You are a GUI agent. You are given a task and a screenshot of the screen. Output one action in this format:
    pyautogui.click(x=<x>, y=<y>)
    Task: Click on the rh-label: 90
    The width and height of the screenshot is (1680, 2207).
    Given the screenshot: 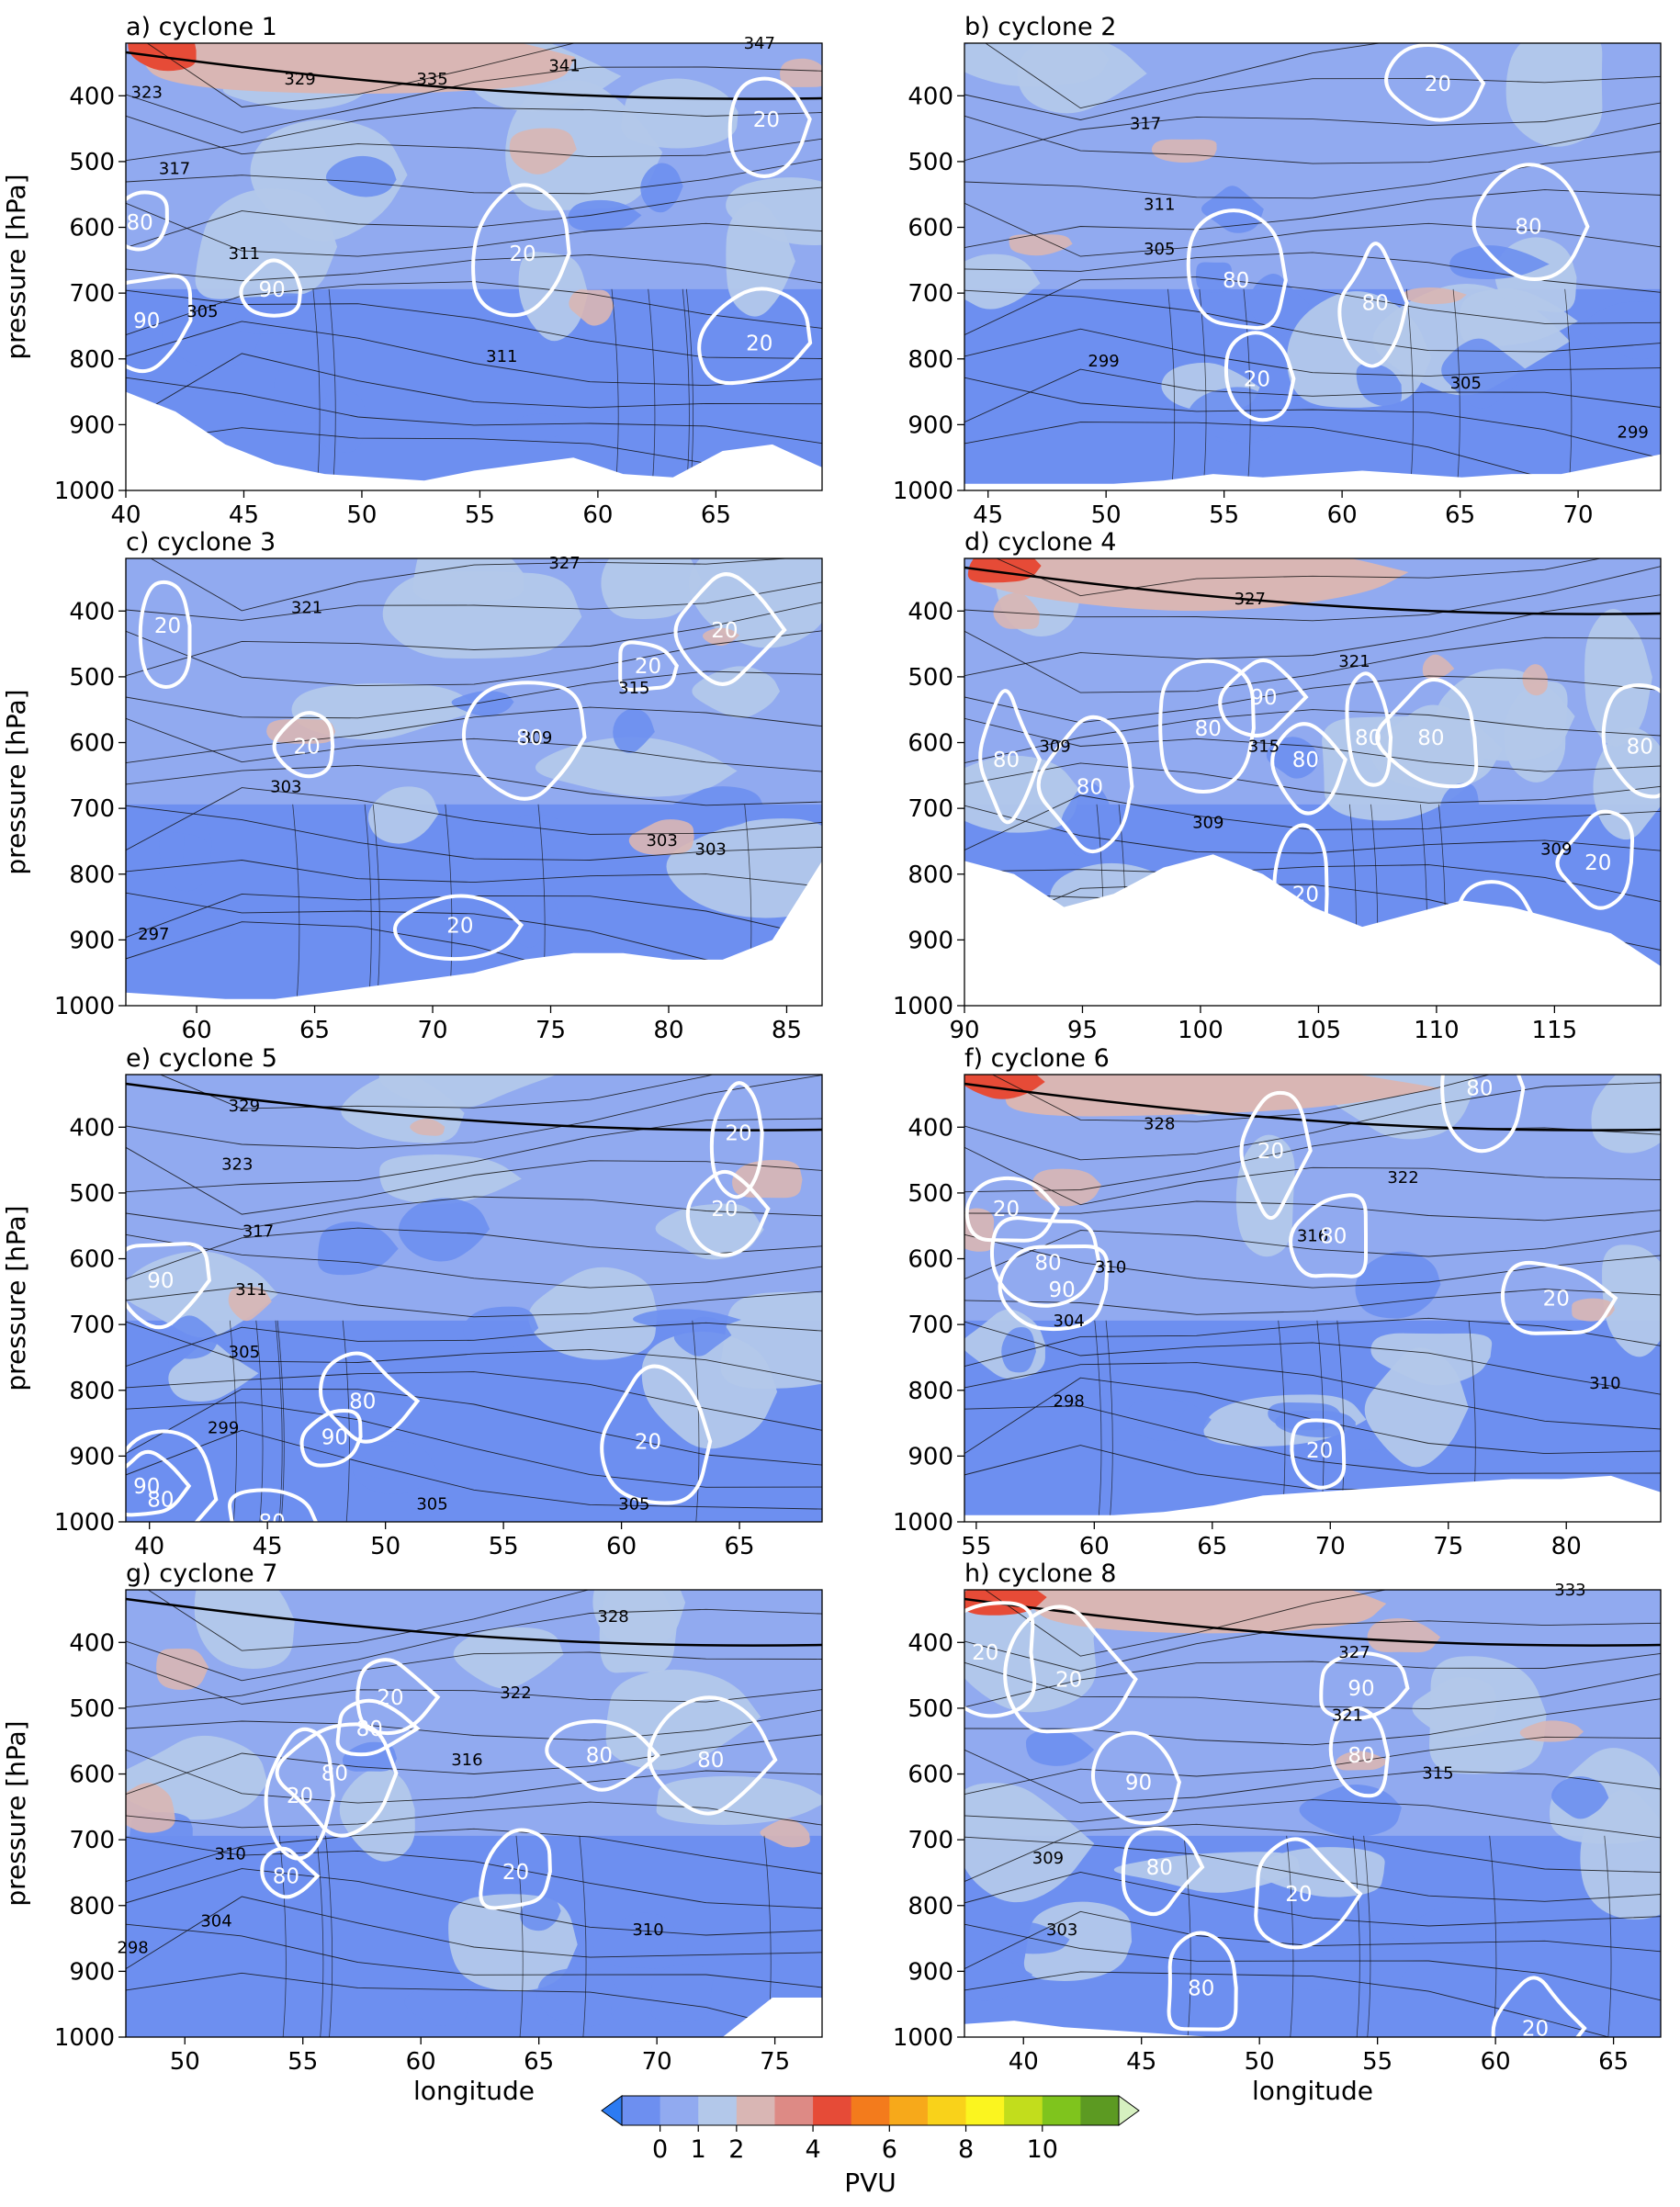 What is the action you would take?
    pyautogui.click(x=146, y=1487)
    